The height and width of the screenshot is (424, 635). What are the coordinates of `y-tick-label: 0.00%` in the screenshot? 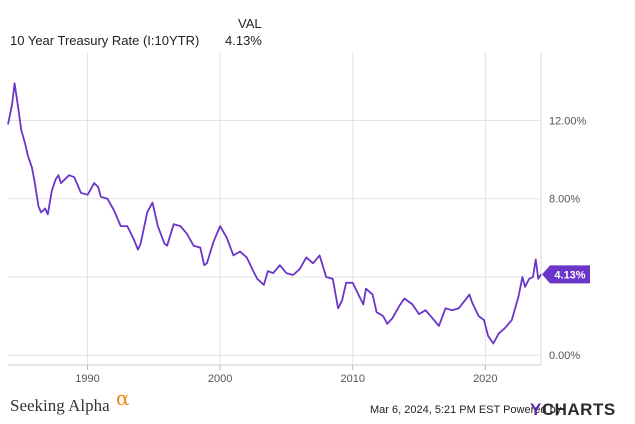 It's located at (564, 356).